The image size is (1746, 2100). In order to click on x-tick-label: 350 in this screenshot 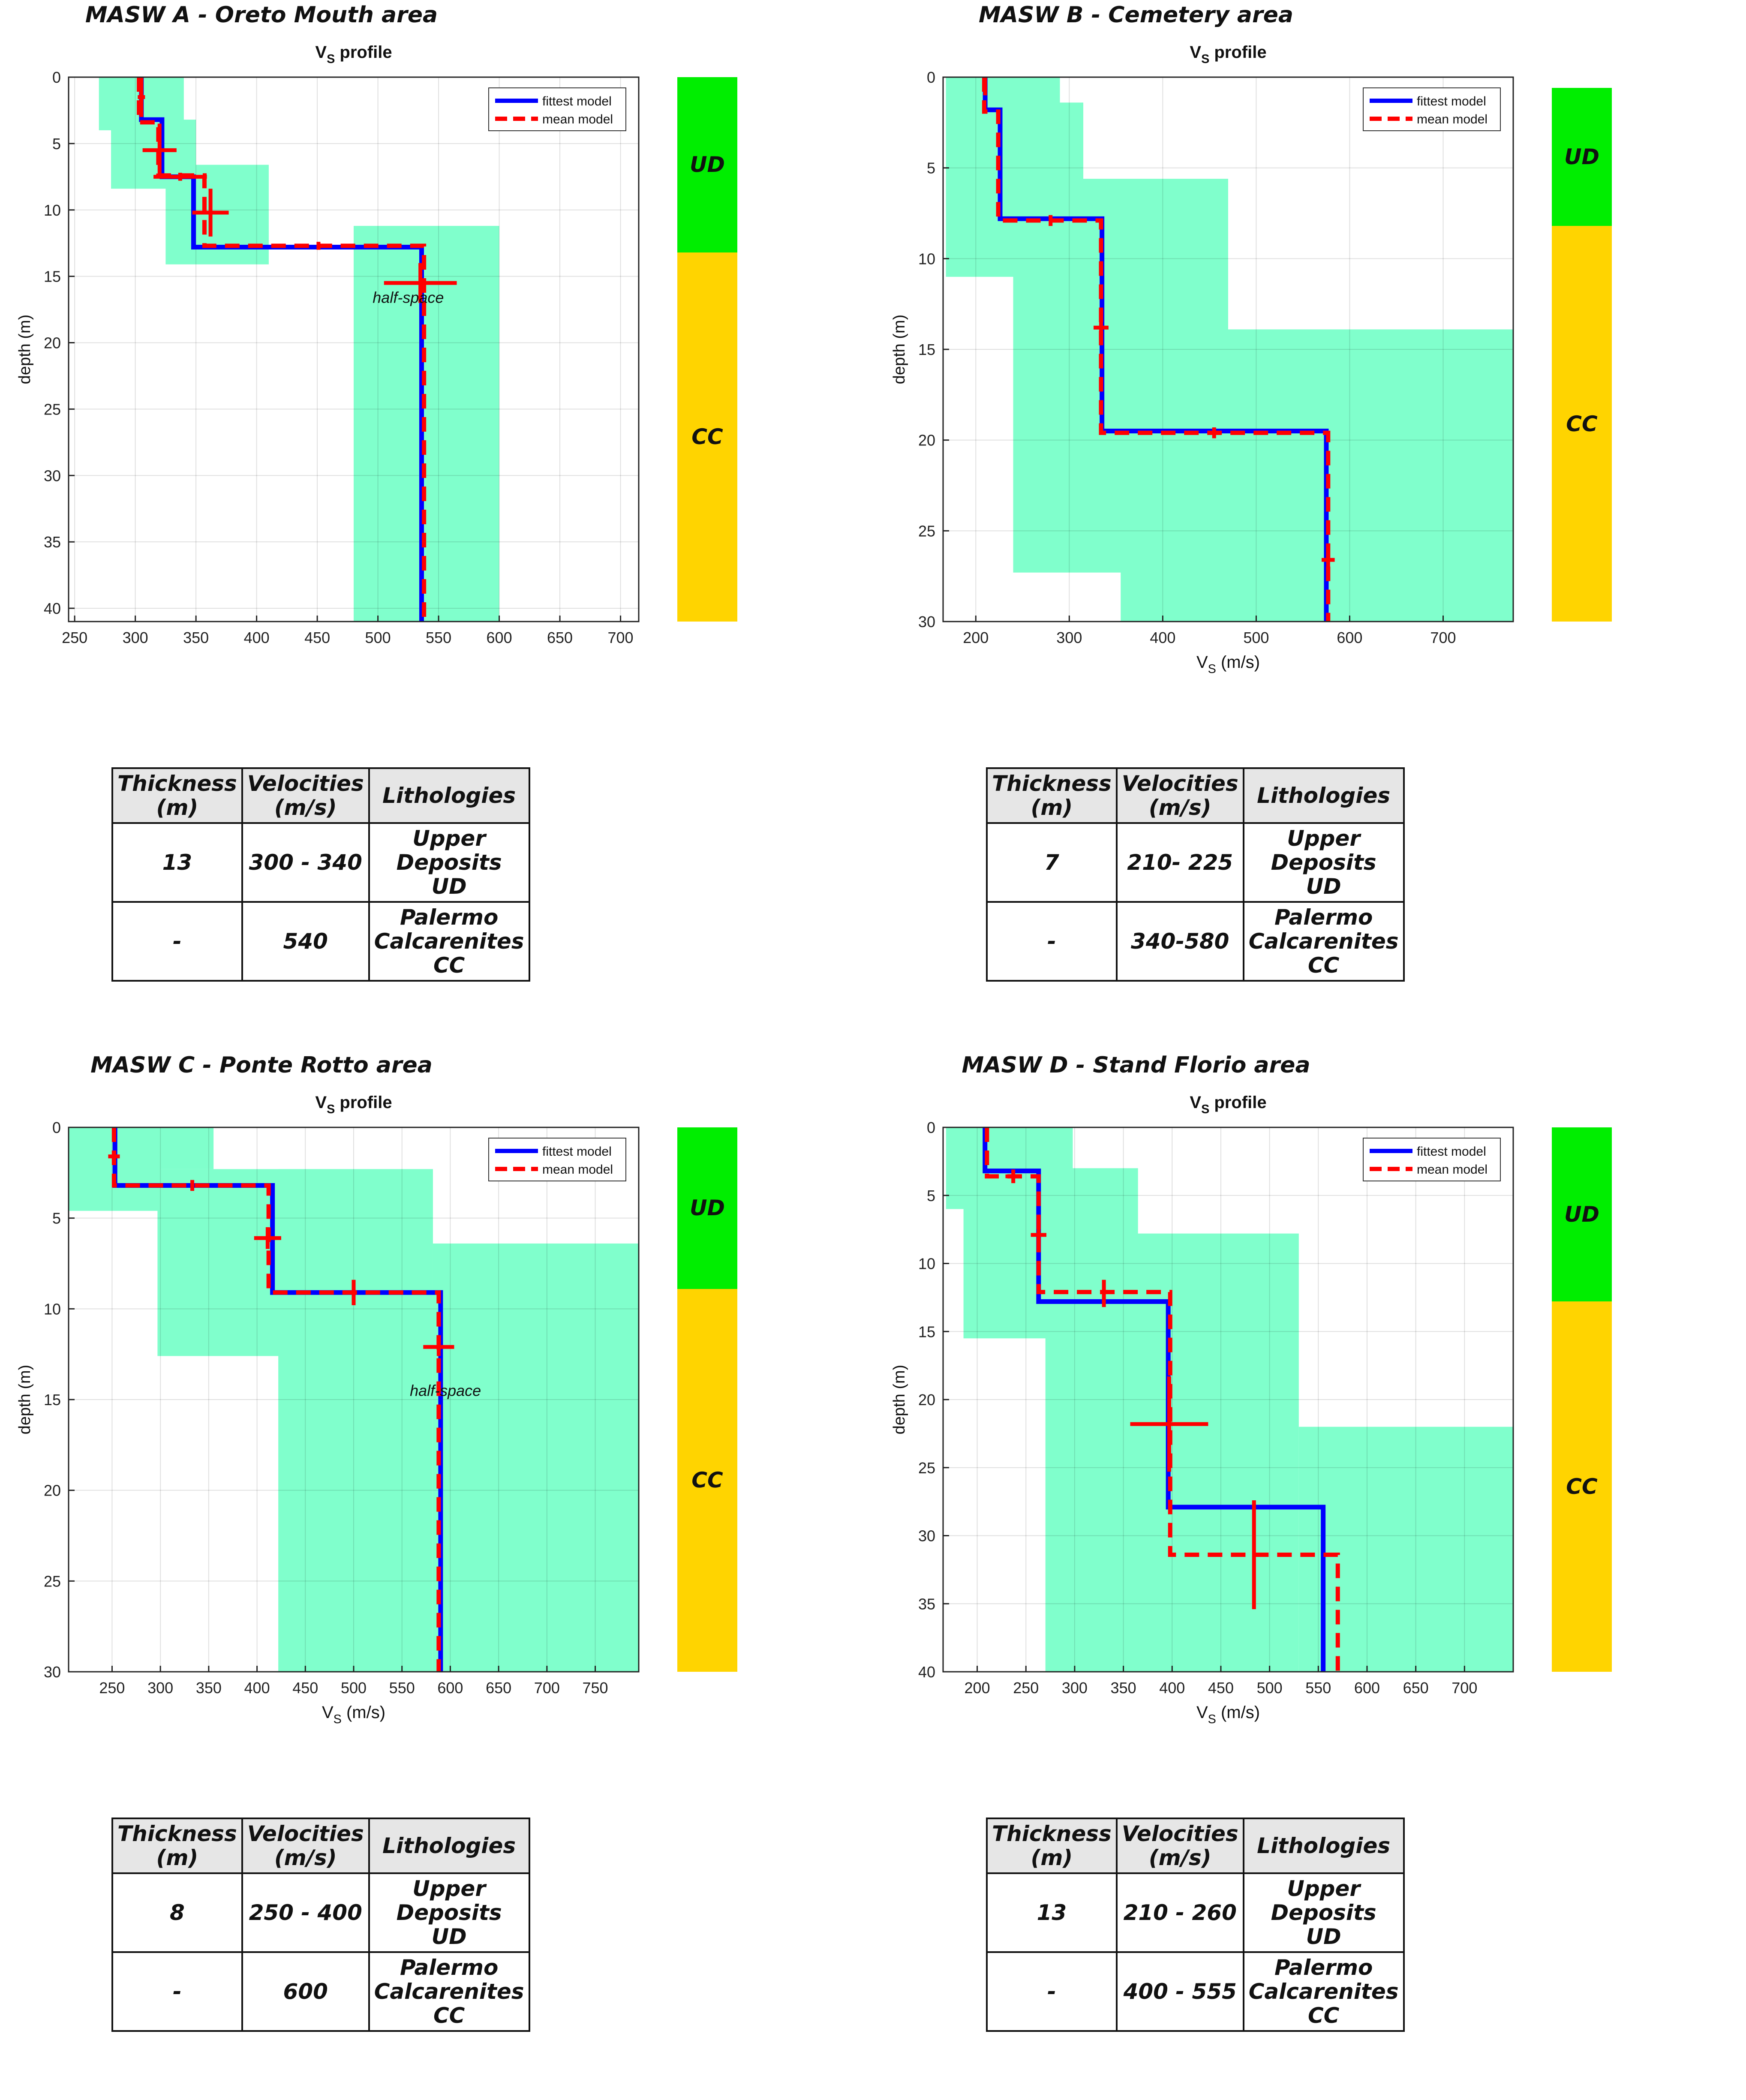, I will do `click(196, 637)`.